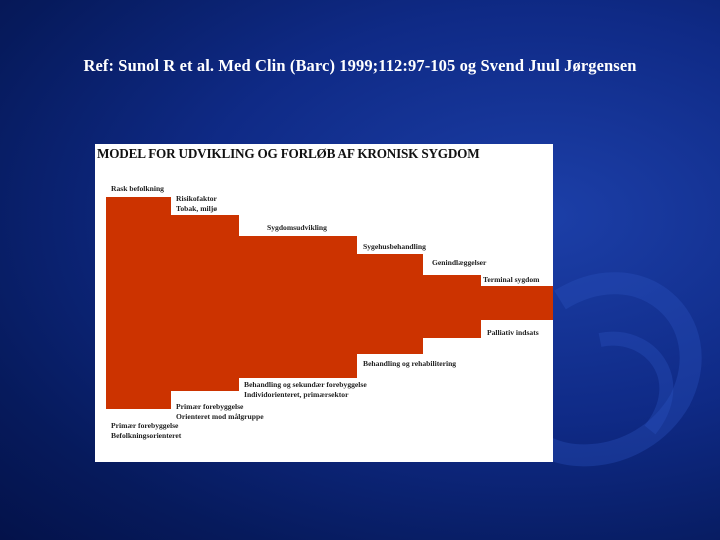 This screenshot has height=540, width=720. I want to click on label-risikofaktor: Risikofaktor, so click(196, 198).